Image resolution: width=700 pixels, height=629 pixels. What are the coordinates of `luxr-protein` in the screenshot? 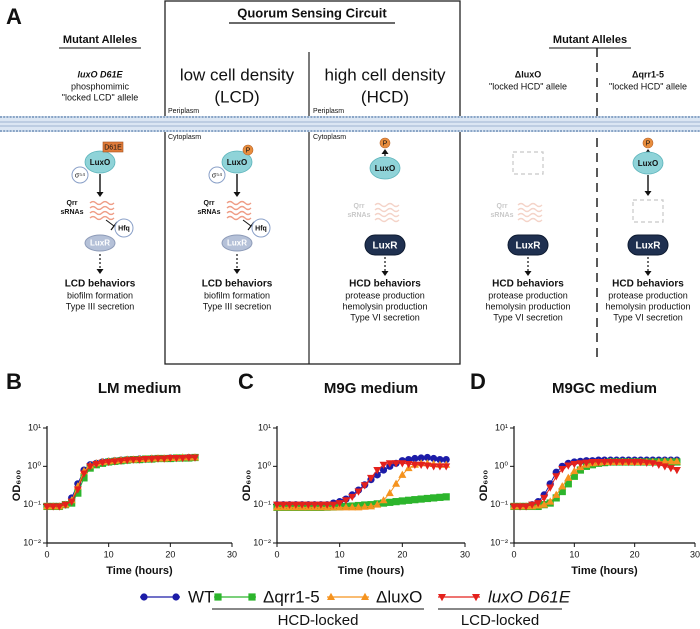 It's located at (385, 245).